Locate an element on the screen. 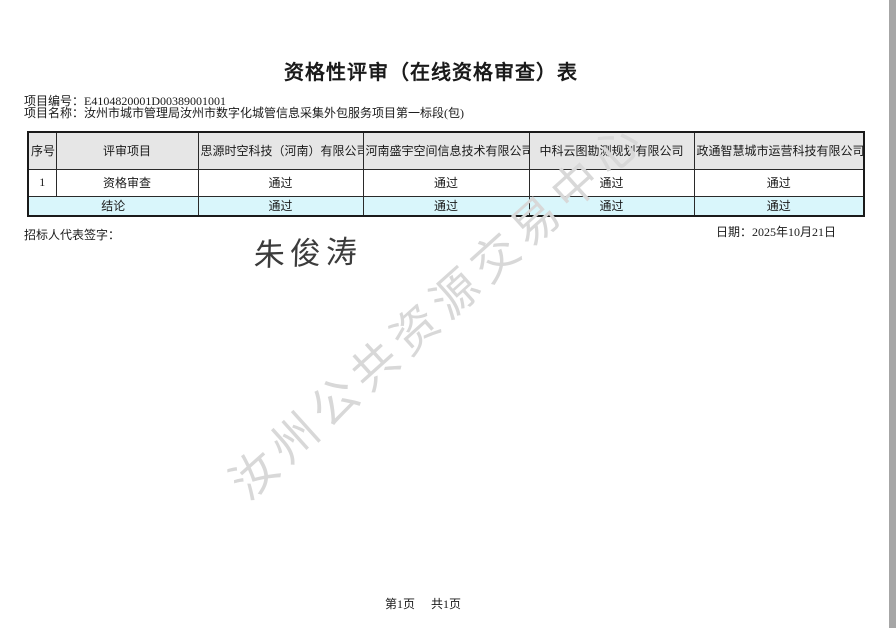 This screenshot has height=628, width=896. row-item-cell: 资格审查 is located at coordinates (127, 182).